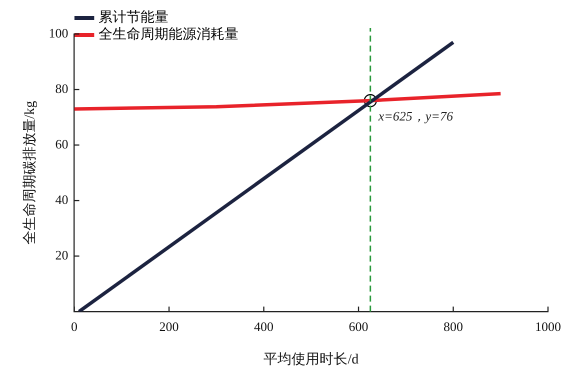  I want to click on y-axis-title: 全生命周期碳排放量/kg, so click(30, 172).